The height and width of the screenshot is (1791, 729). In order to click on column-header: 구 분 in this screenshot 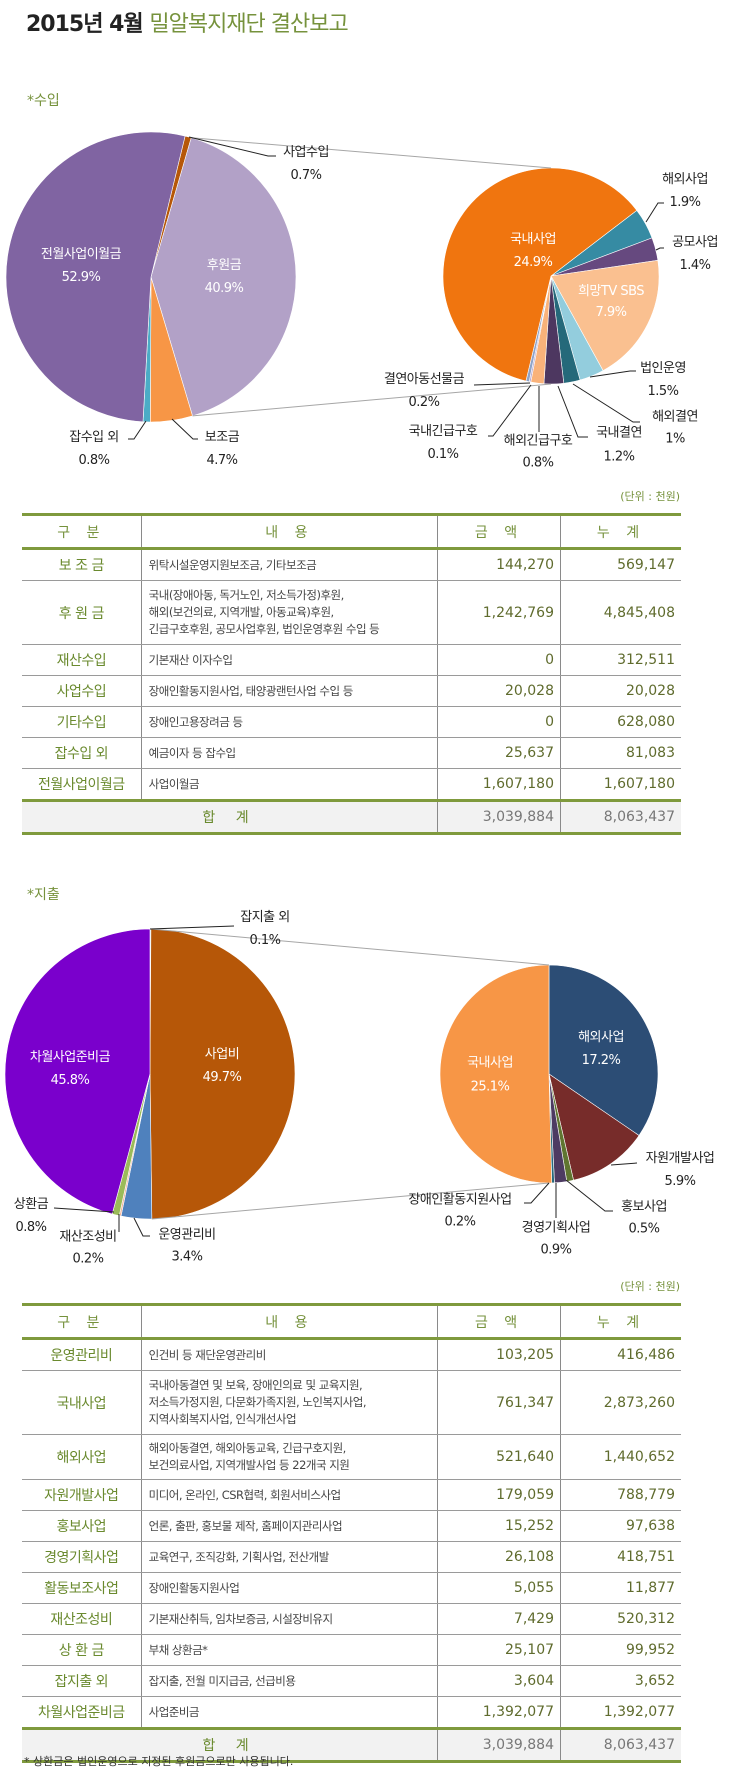, I will do `click(82, 531)`.